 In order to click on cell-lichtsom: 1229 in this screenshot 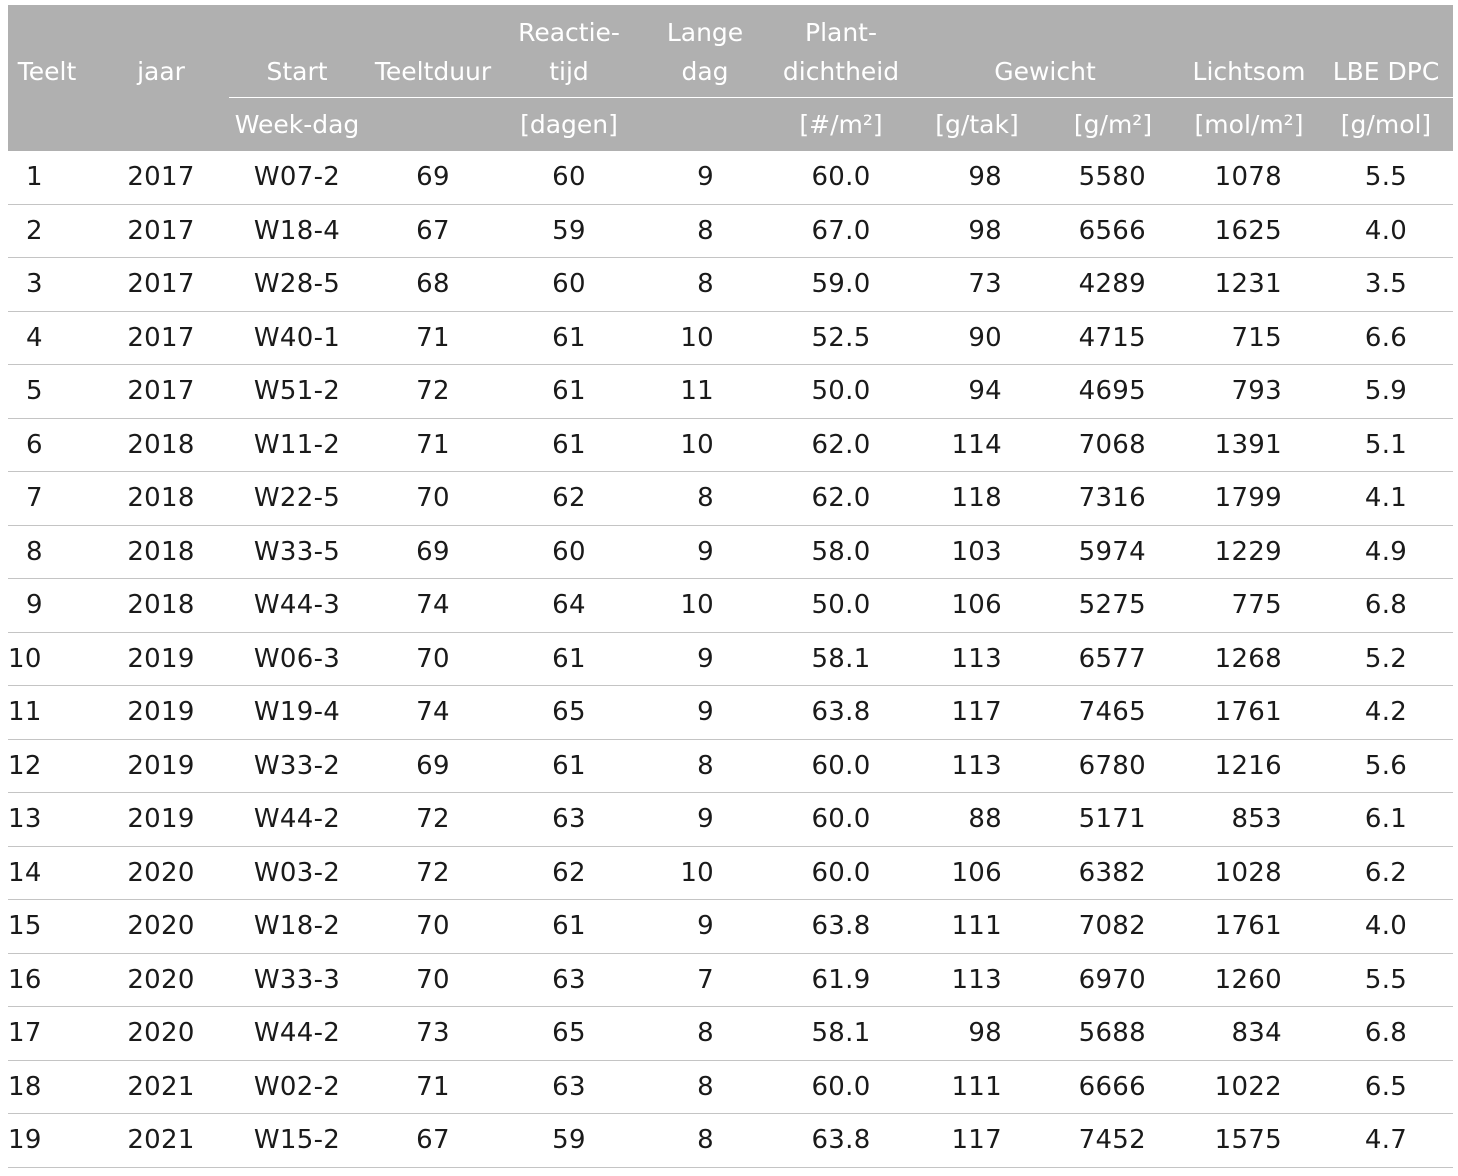, I will do `click(1248, 551)`.